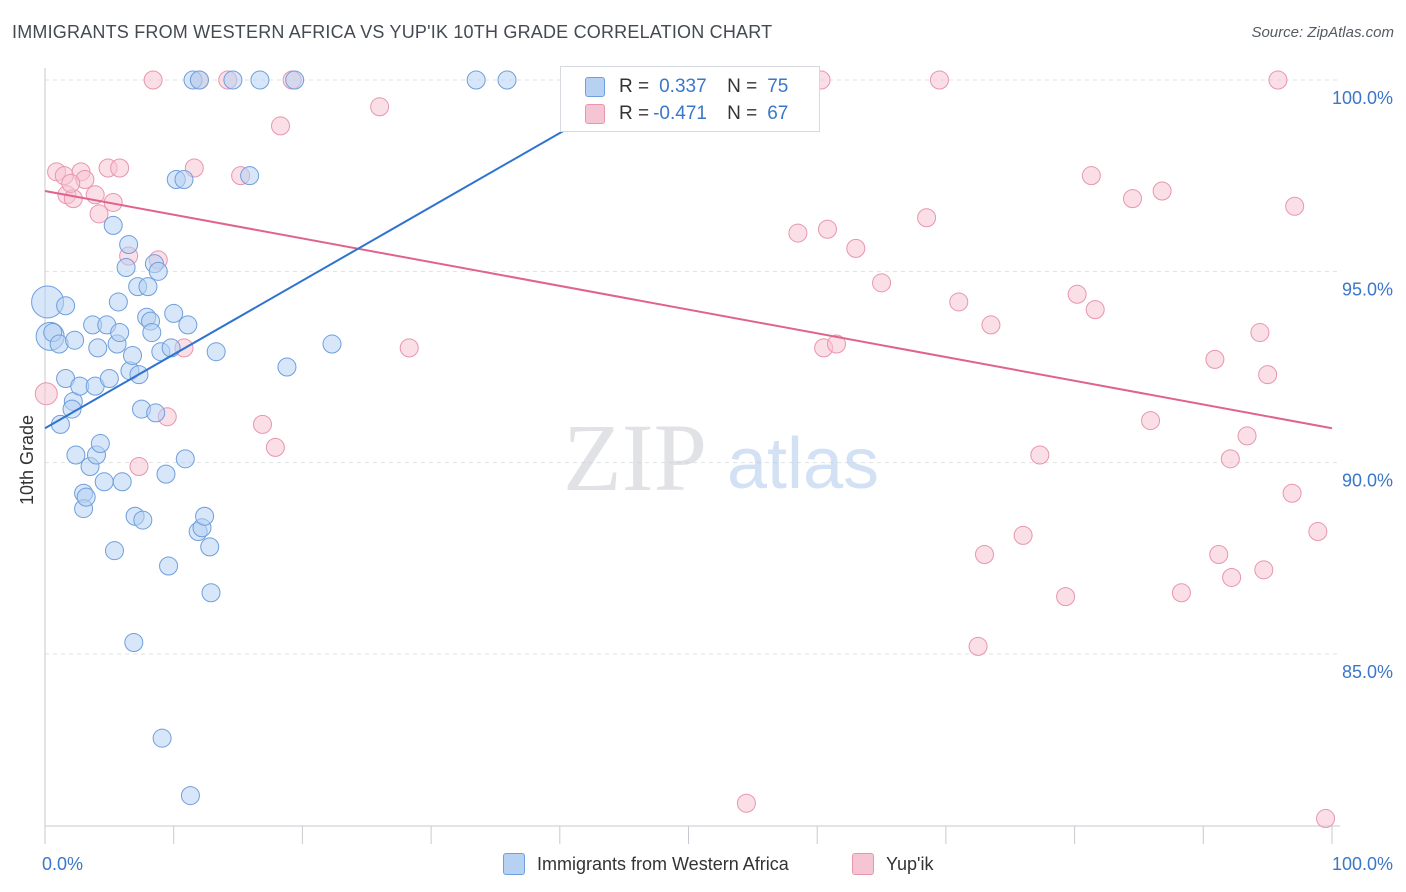  I want to click on legend-n-value-western-africa: 75, so click(778, 86).